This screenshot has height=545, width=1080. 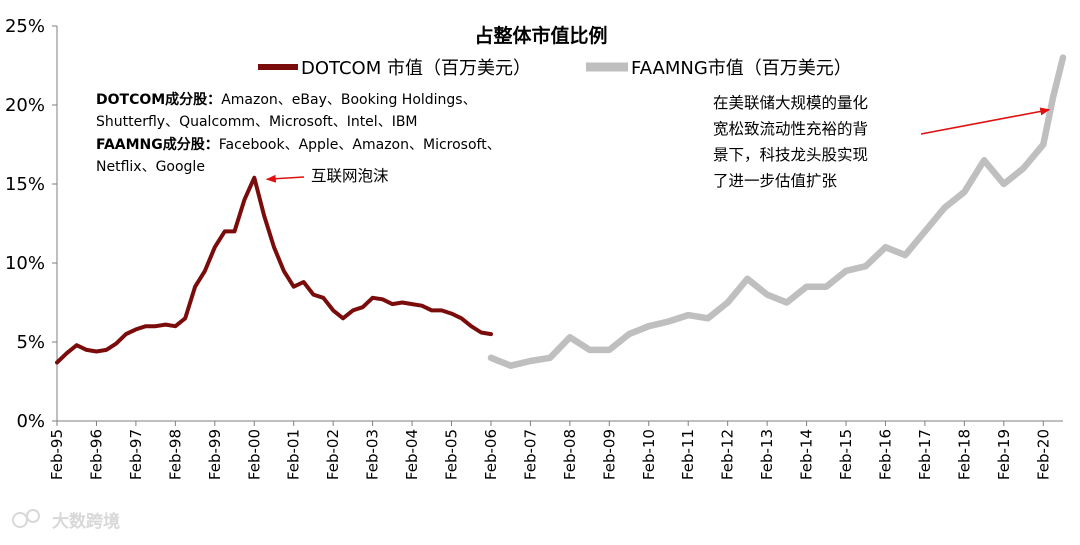 I want to click on watermark-text: 大数跨境, so click(x=86, y=521).